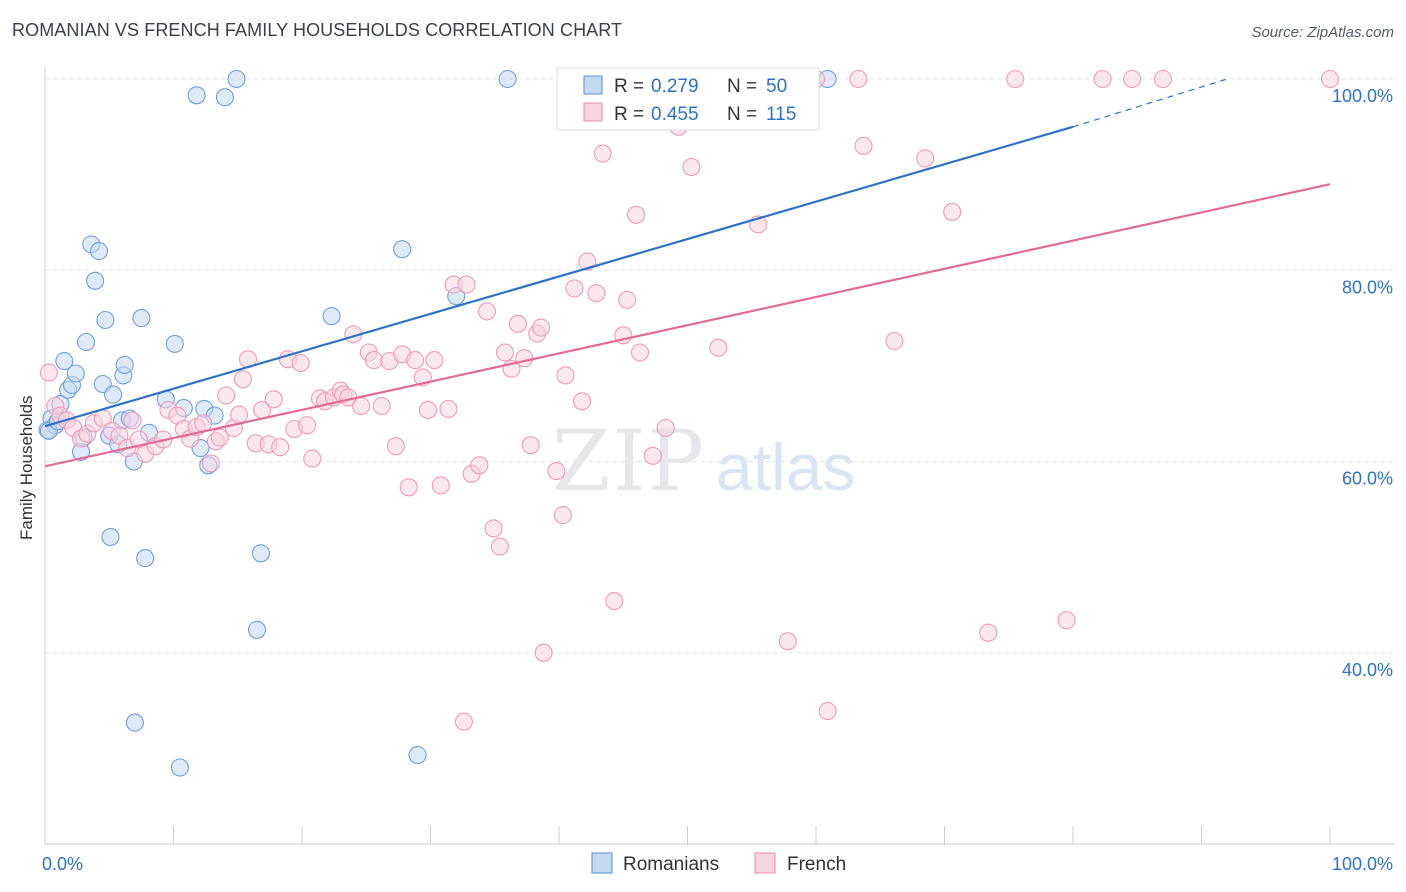 The image size is (1406, 892). What do you see at coordinates (1150, 103) in the screenshot?
I see `romanians-trend-extension` at bounding box center [1150, 103].